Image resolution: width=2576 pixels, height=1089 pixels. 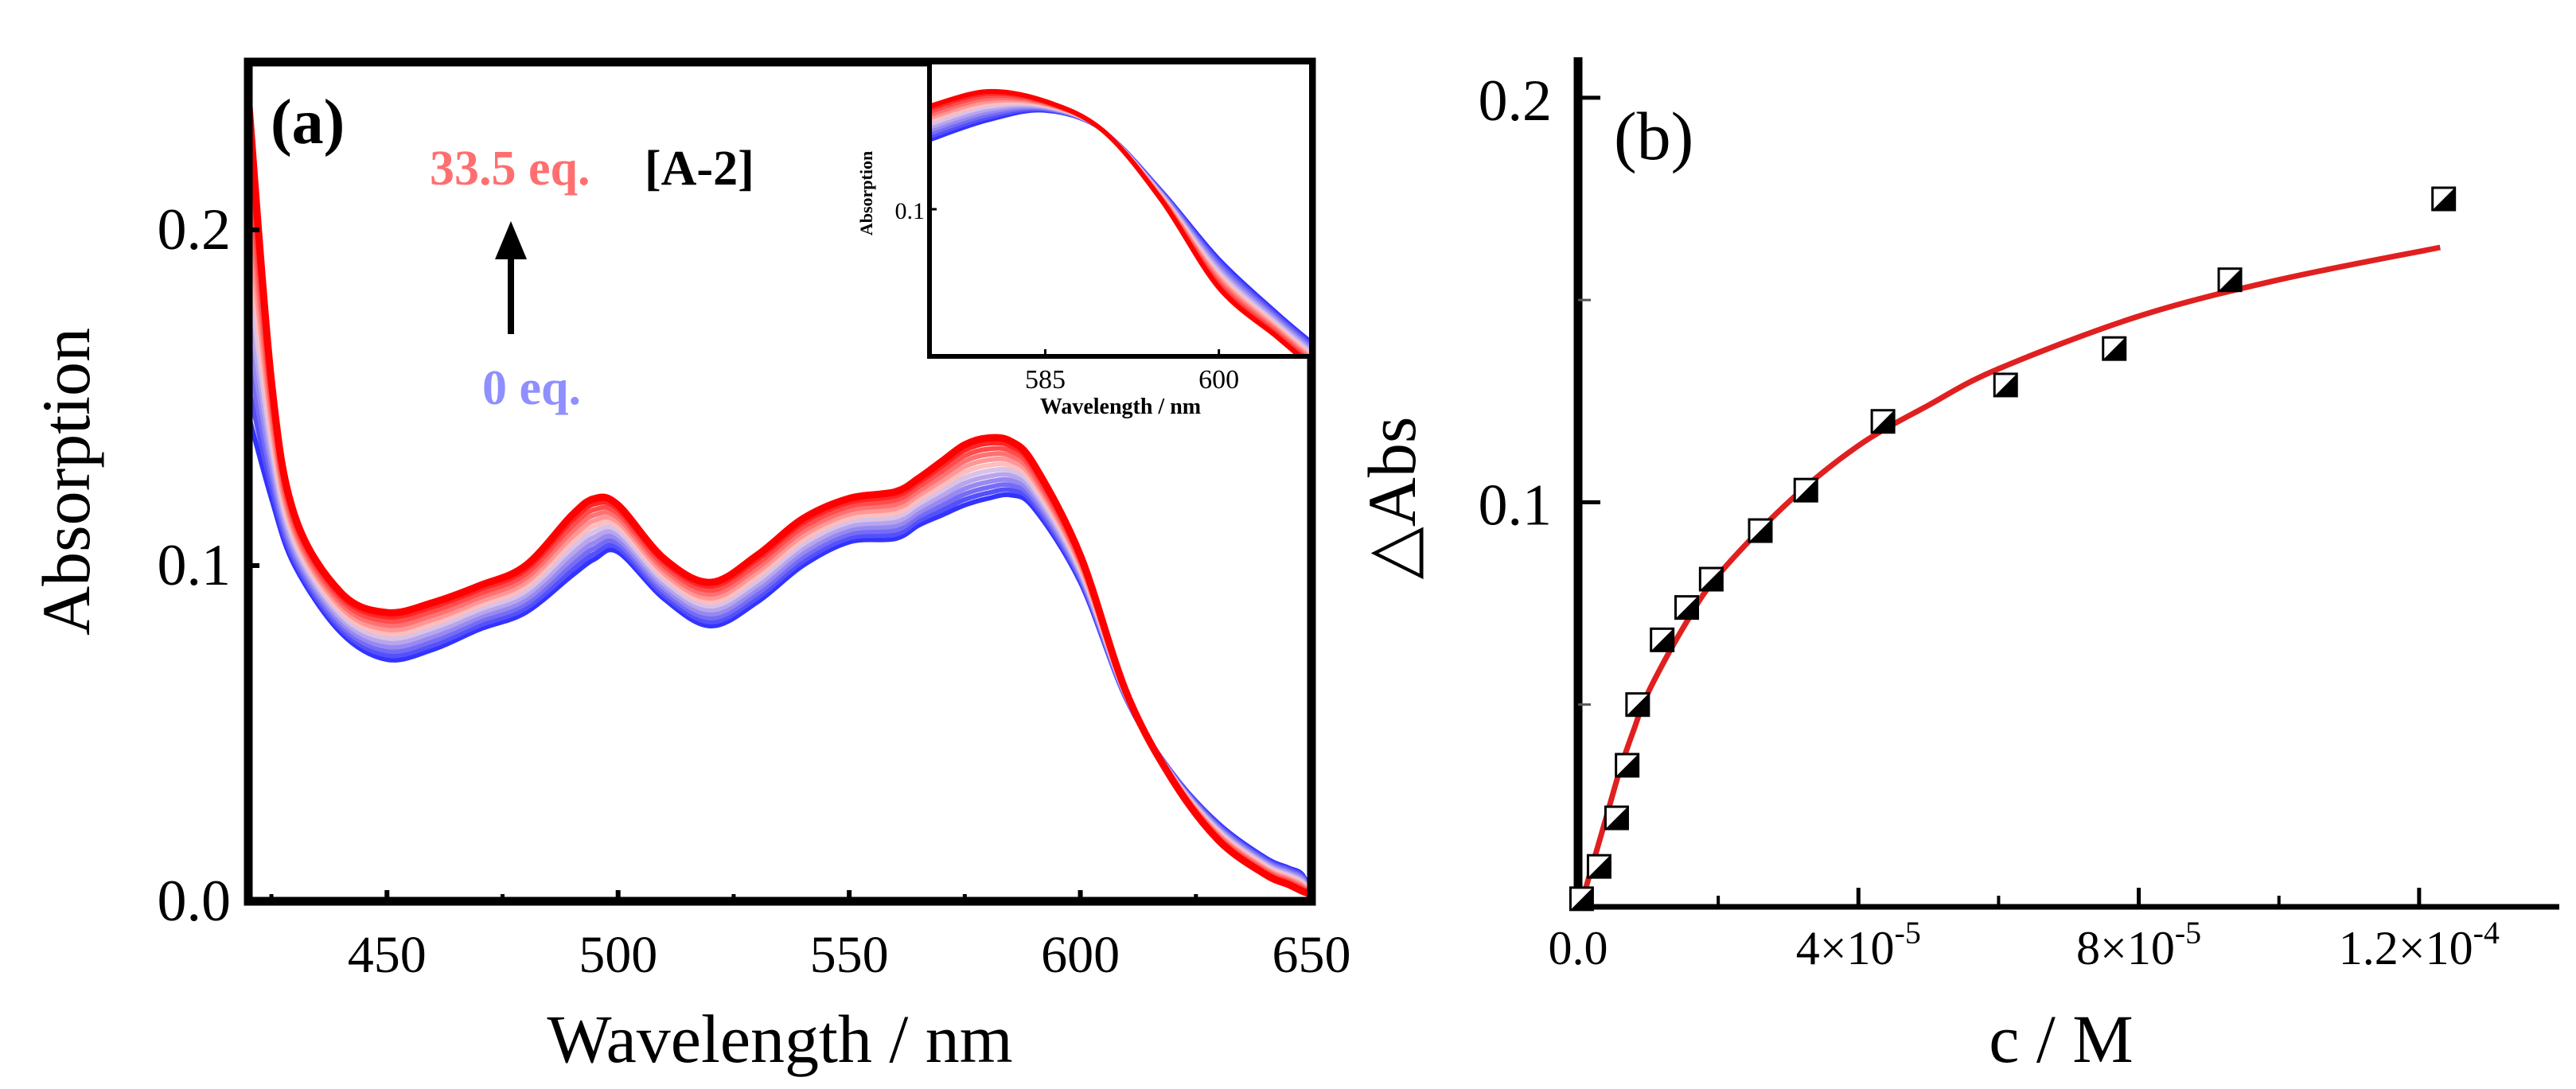 I want to click on inset-x-tick-label: 585, so click(x=1045, y=380).